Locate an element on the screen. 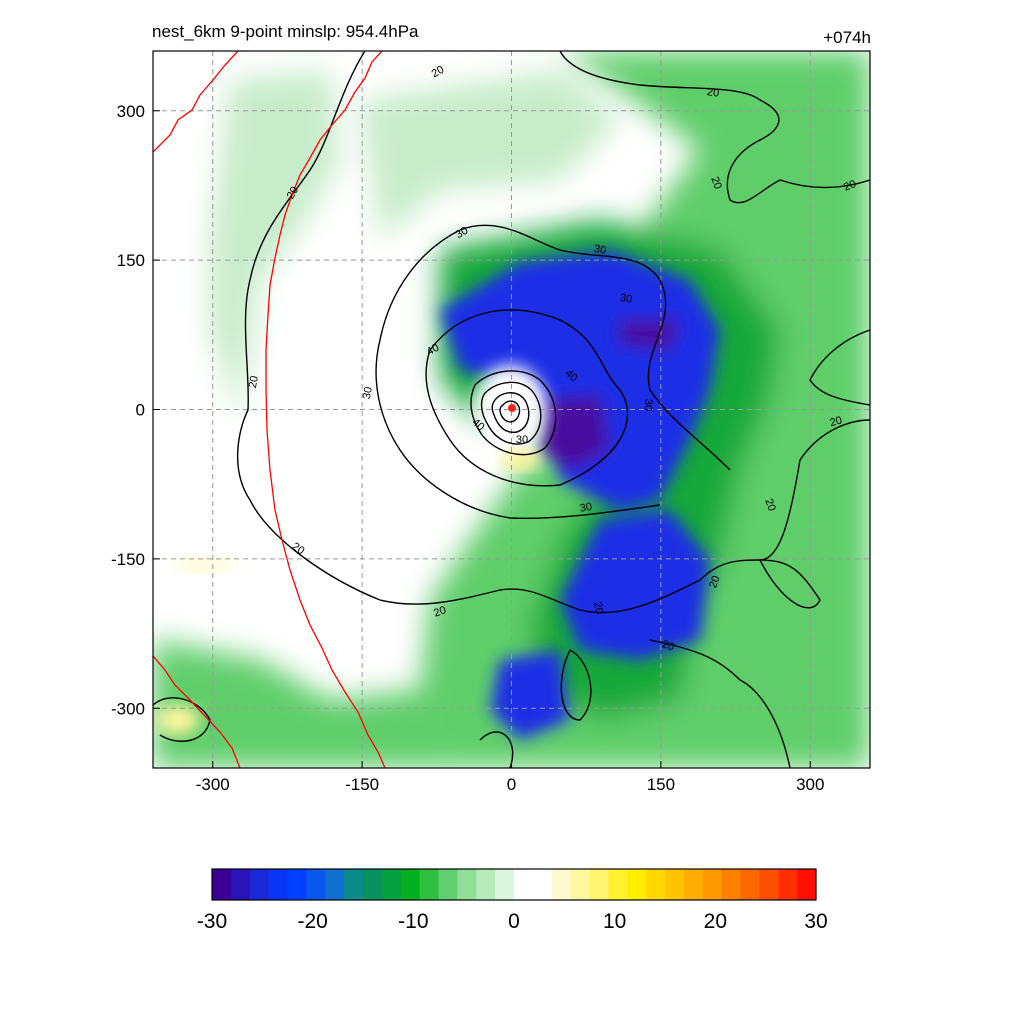 The image size is (1024, 1024). colorbar-tick-labels: -30 -20 -10 0 10 20 30 is located at coordinates (512, 921).